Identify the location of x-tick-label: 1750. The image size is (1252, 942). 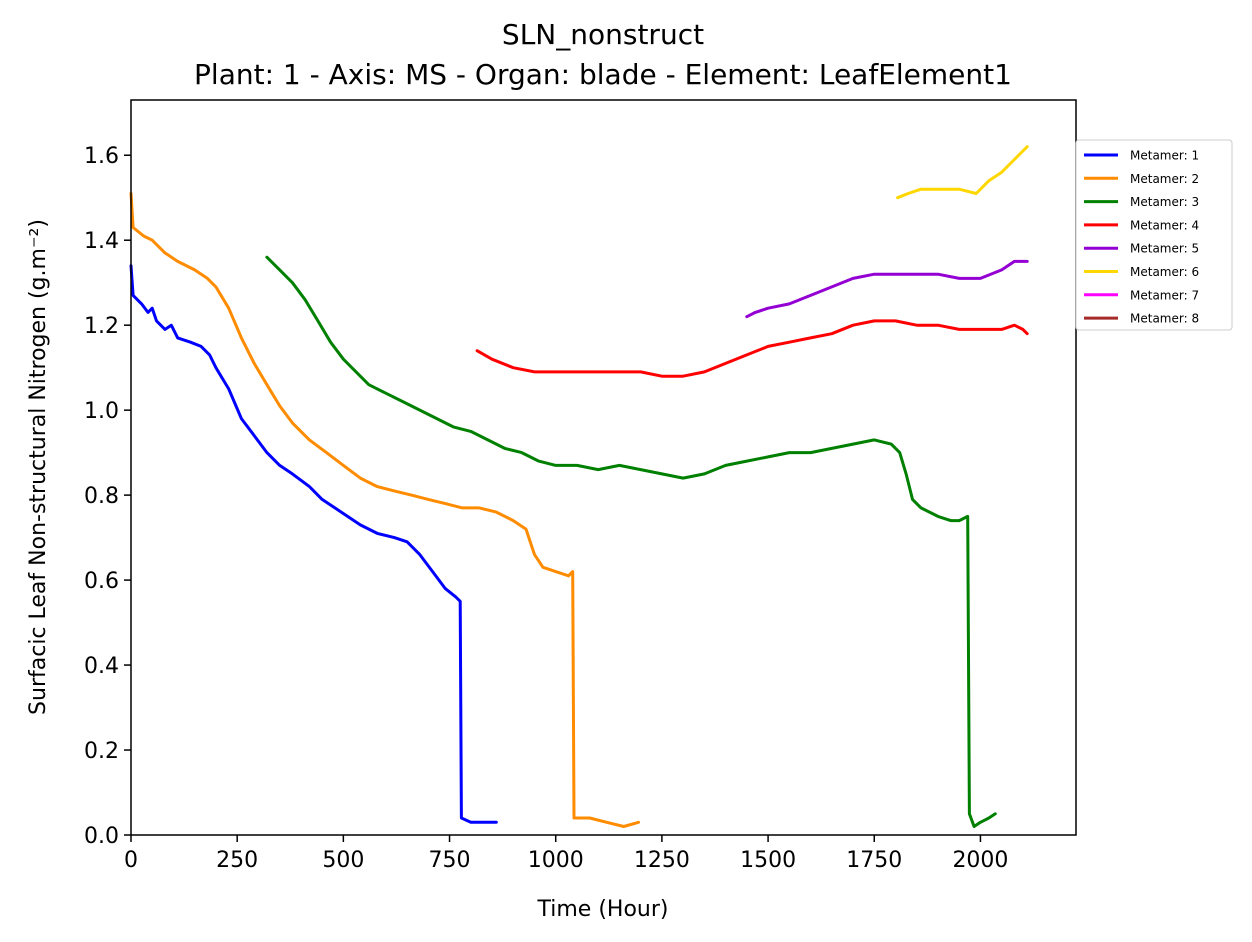
(874, 860).